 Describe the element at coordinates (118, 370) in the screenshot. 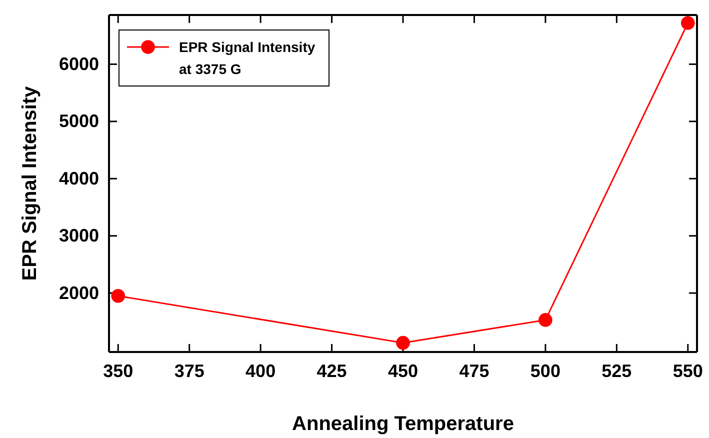

I see `x-tick-label: 350` at that location.